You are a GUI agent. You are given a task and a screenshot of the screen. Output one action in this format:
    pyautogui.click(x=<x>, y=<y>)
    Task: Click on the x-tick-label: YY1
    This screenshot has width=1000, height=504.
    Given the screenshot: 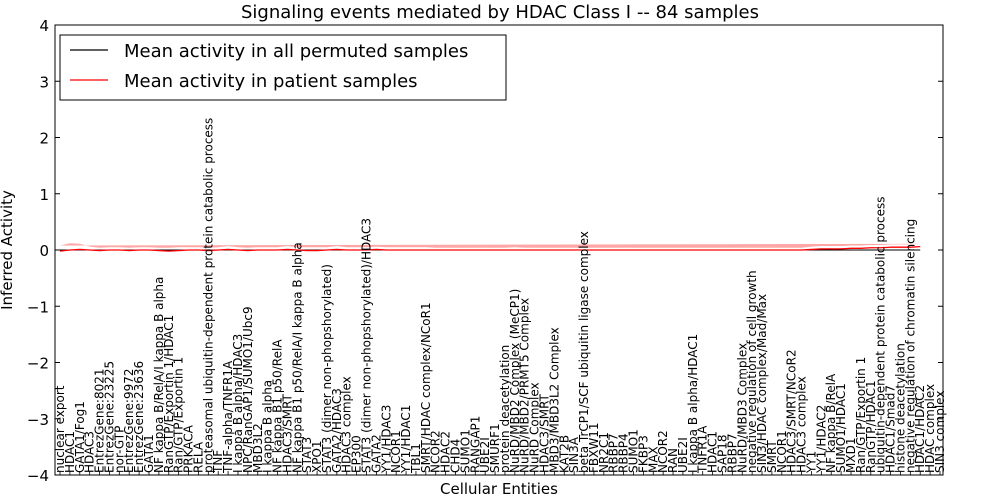 What is the action you would take?
    pyautogui.click(x=811, y=462)
    